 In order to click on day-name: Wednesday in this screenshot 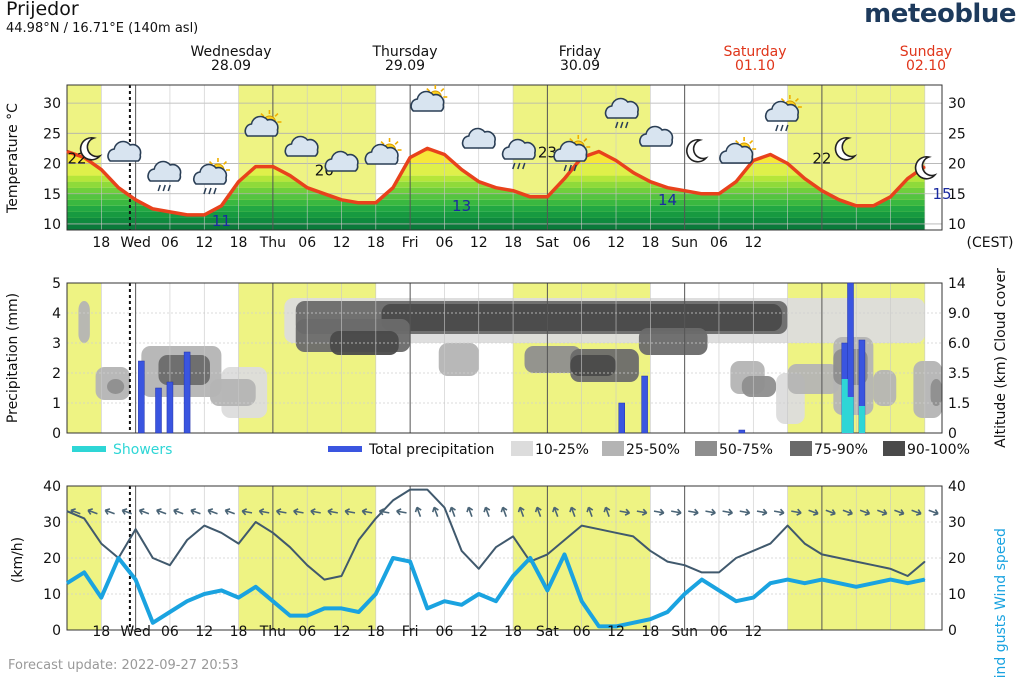, I will do `click(231, 52)`.